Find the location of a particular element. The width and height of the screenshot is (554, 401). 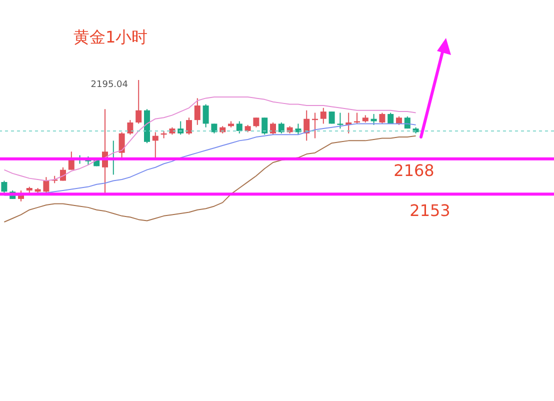

annotation: 2168 is located at coordinates (414, 170).